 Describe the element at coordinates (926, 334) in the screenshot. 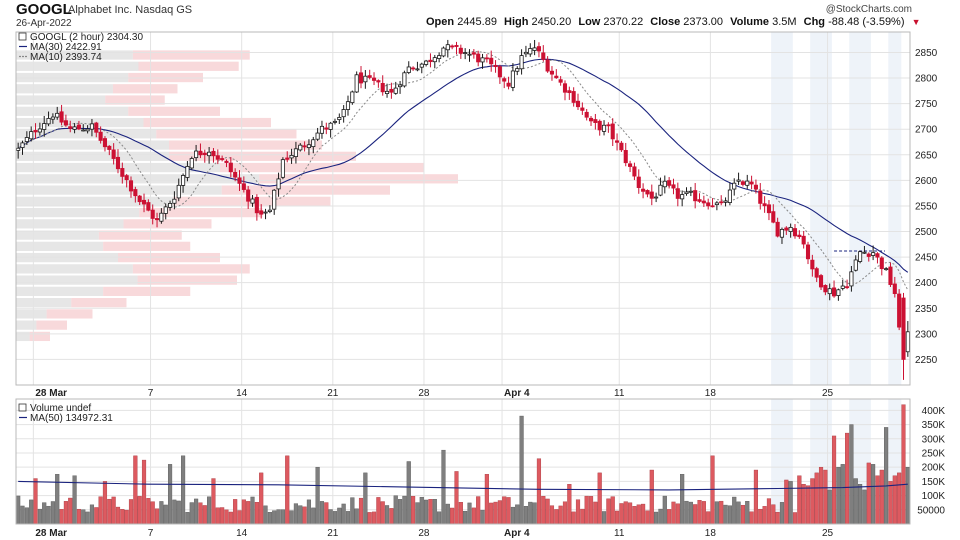

I see `price-tick-label-1: 2300` at that location.